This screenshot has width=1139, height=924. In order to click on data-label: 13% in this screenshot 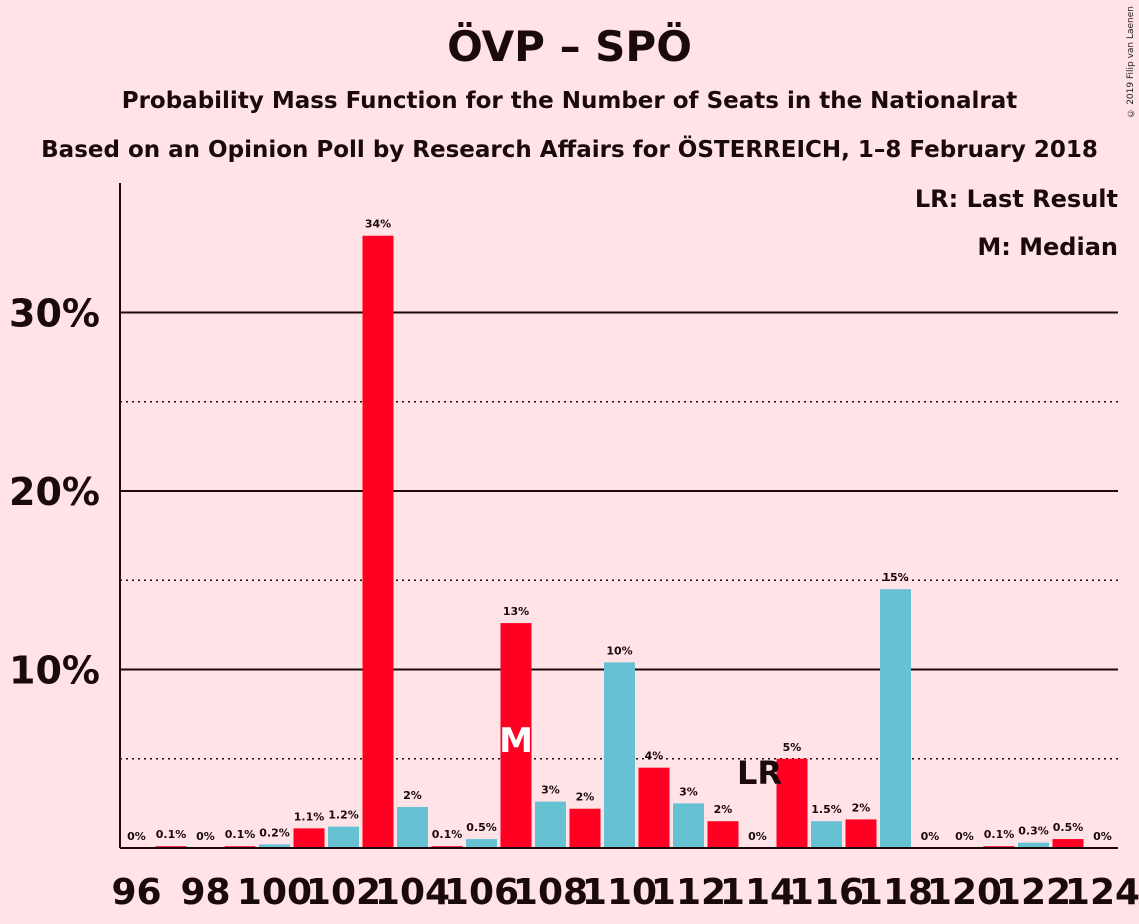, I will do `click(516, 611)`.